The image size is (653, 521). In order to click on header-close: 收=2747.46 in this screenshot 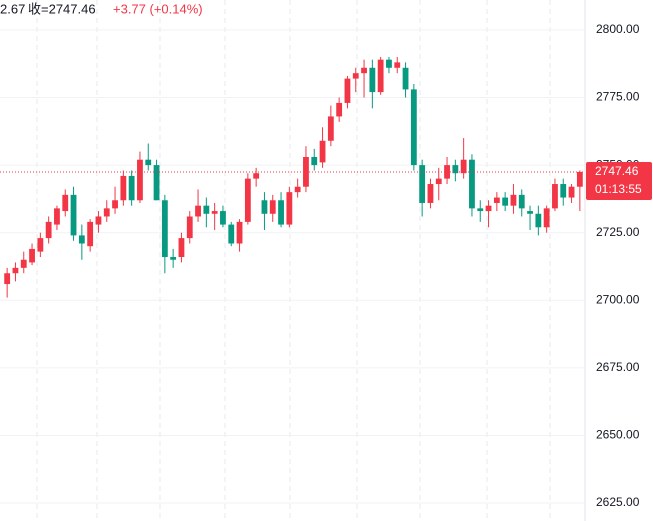, I will do `click(62, 8)`.